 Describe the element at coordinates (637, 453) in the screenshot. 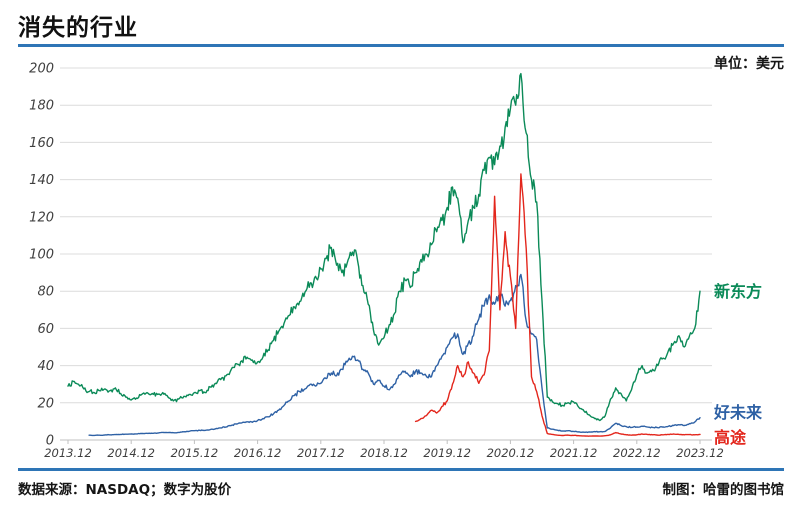

I see `x-tick-label-2022.12: 2022.12` at that location.